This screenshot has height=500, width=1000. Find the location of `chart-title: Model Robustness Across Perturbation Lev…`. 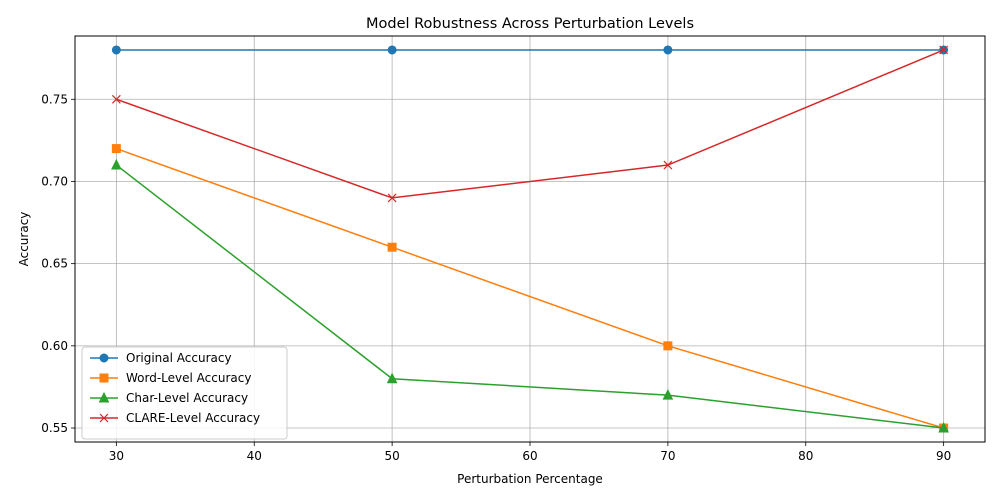

chart-title: Model Robustness Across Perturbation Lev… is located at coordinates (530, 24).